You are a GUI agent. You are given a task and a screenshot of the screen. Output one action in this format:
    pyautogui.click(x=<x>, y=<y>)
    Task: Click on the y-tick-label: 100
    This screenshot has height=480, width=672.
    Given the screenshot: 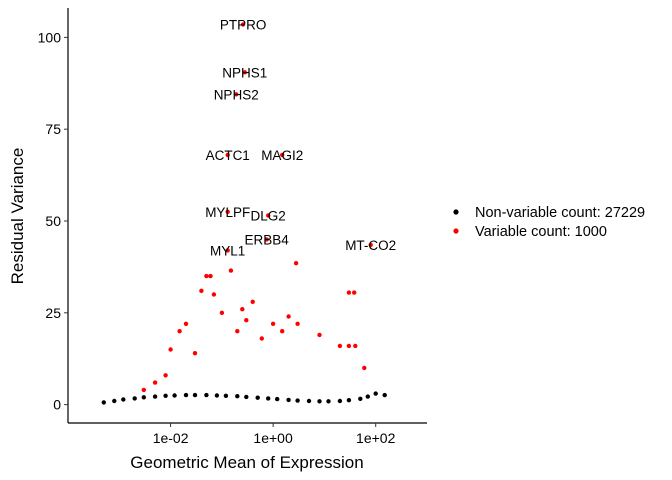 What is the action you would take?
    pyautogui.click(x=50, y=37)
    